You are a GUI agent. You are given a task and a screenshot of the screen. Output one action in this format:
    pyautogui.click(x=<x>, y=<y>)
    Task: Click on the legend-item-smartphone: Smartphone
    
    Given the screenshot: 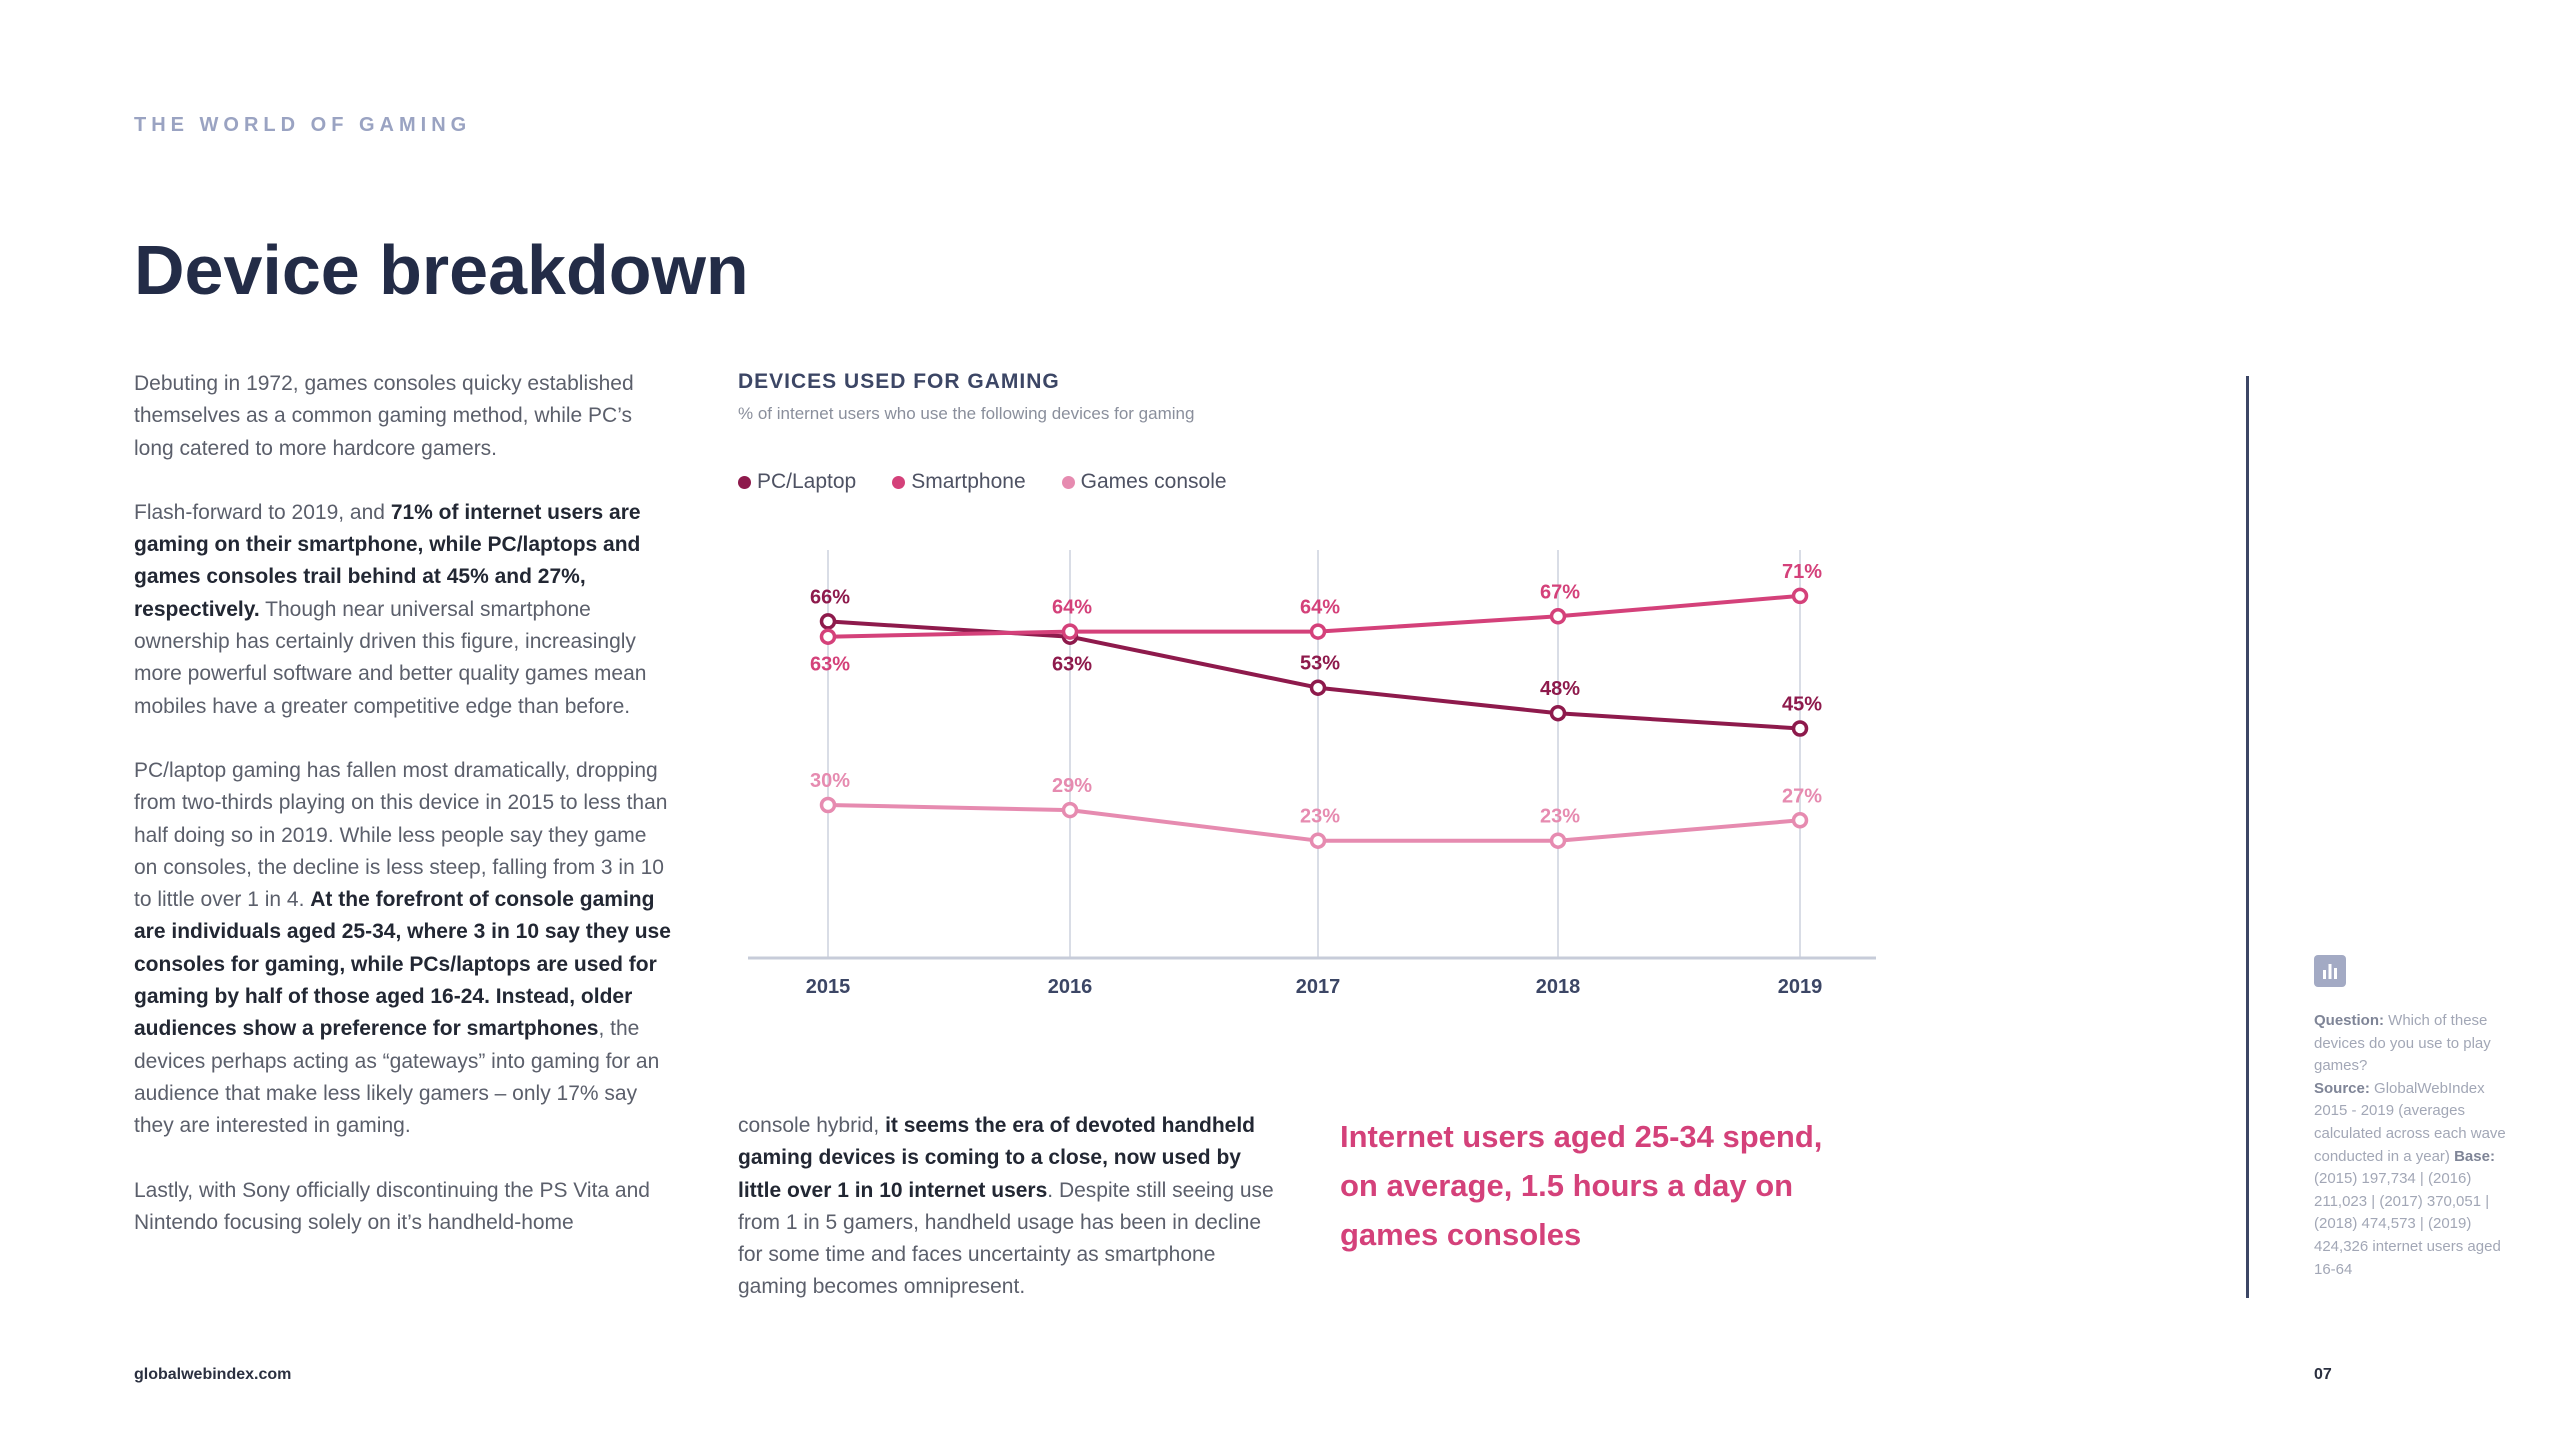 What is the action you would take?
    pyautogui.click(x=959, y=482)
    